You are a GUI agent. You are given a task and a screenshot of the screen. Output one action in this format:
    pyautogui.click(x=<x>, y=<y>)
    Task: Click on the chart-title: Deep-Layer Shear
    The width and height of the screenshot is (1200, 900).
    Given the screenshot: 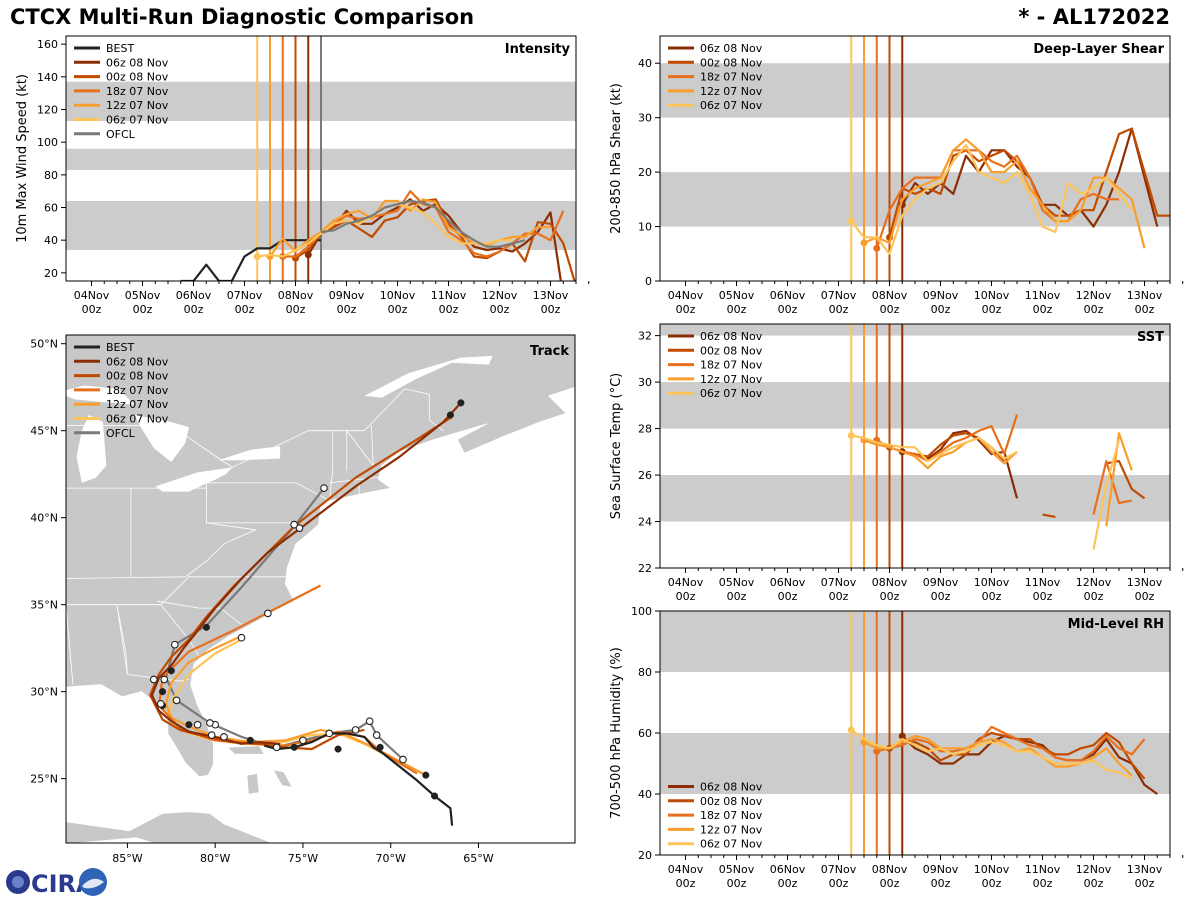 What is the action you would take?
    pyautogui.click(x=1098, y=49)
    